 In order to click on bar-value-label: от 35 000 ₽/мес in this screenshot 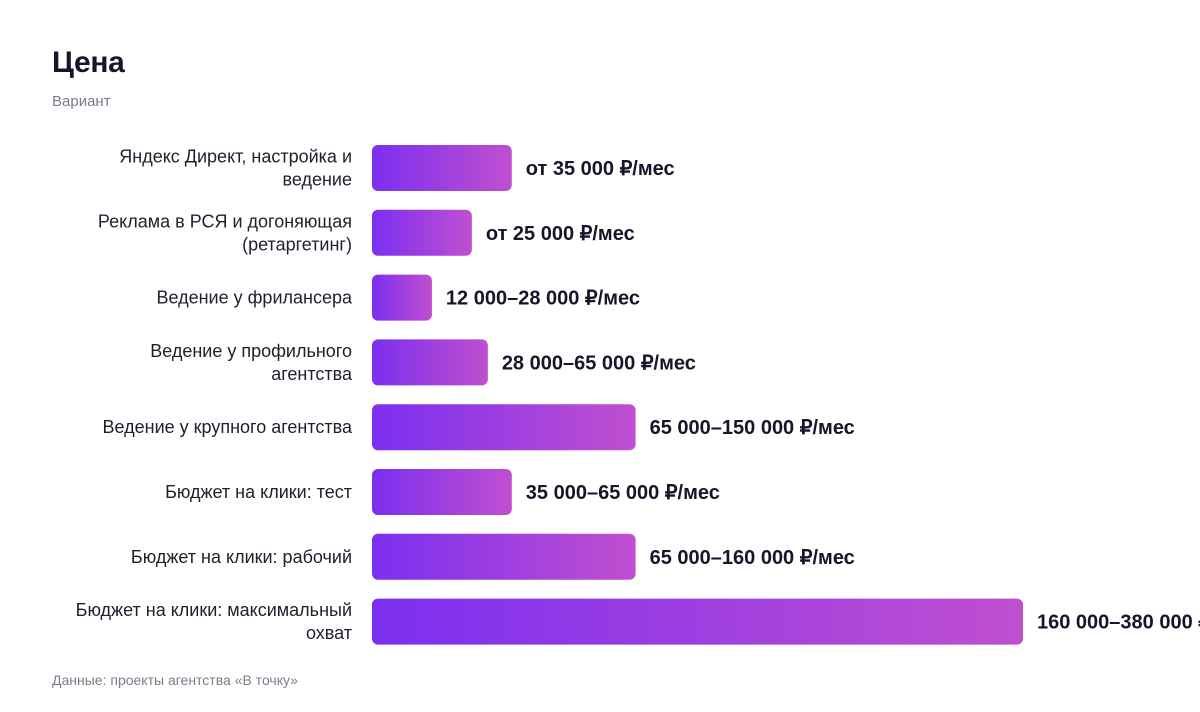, I will do `click(600, 169)`.